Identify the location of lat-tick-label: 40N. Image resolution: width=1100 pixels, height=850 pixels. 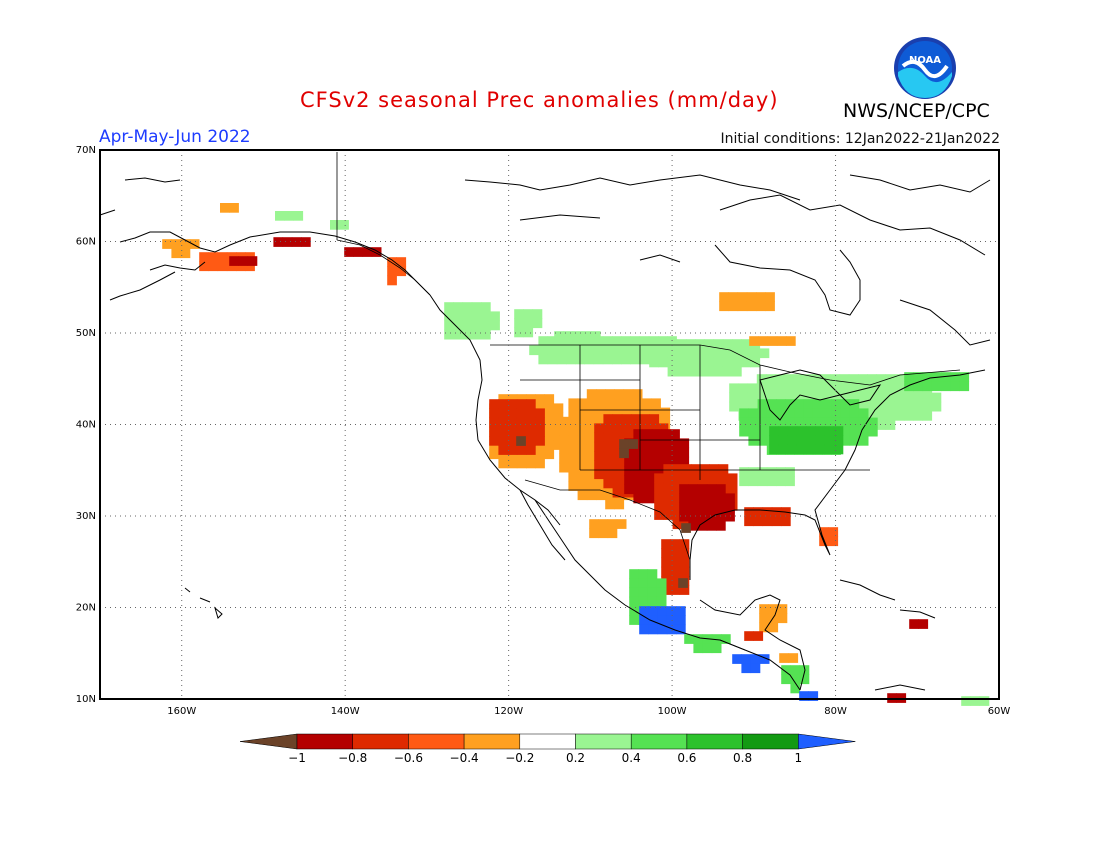
(86, 425).